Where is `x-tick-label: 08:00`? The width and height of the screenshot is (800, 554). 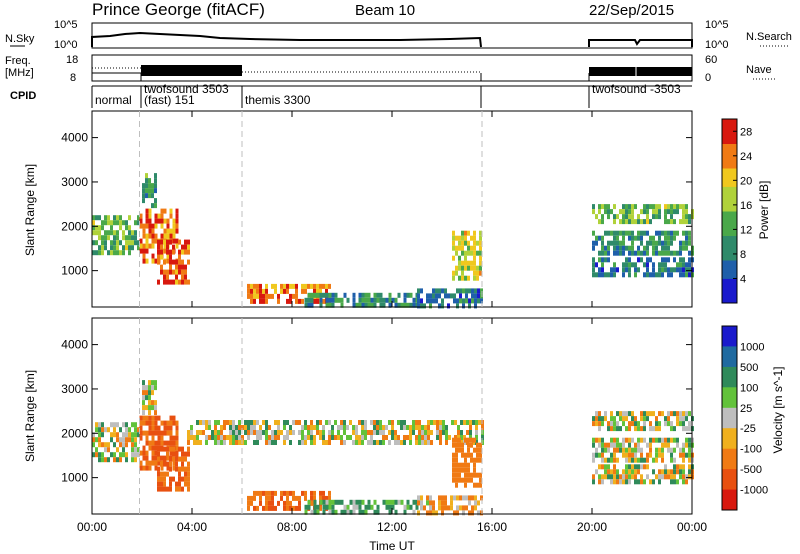 x-tick-label: 08:00 is located at coordinates (292, 527).